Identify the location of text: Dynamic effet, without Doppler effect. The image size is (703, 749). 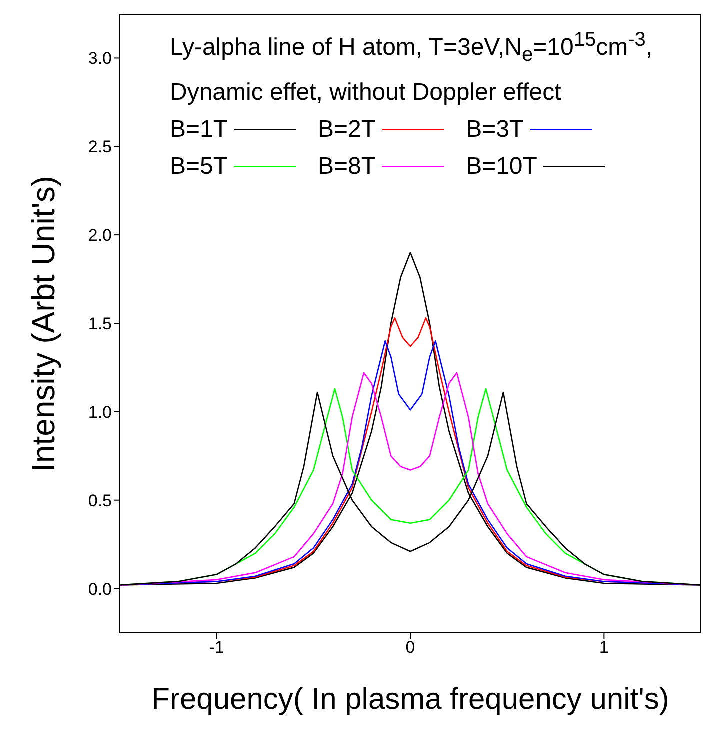
(366, 93).